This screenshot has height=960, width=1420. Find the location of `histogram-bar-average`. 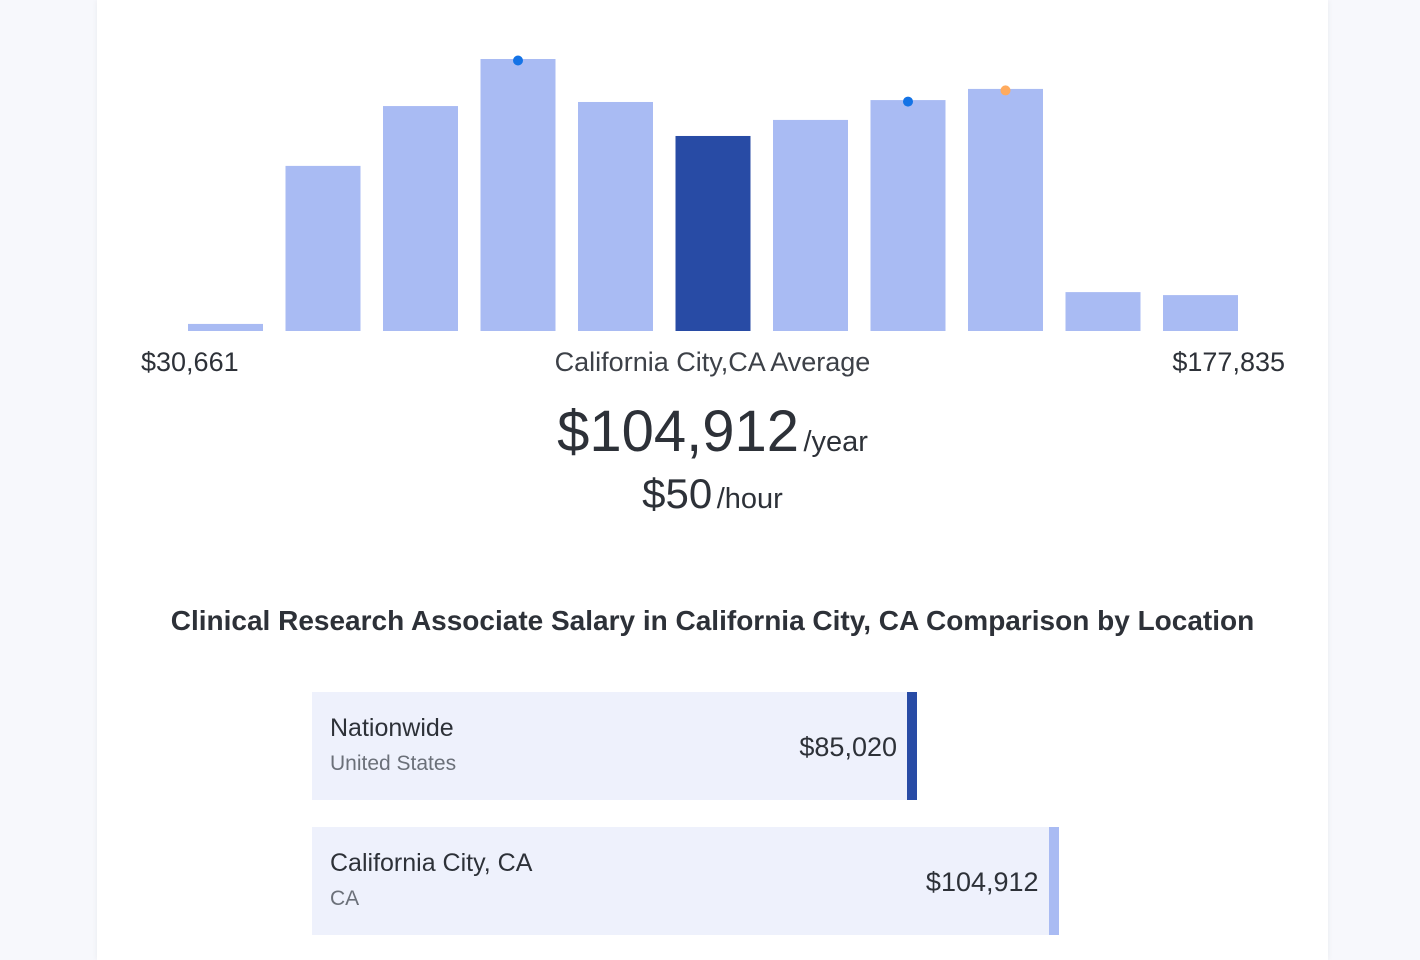

histogram-bar-average is located at coordinates (713, 233).